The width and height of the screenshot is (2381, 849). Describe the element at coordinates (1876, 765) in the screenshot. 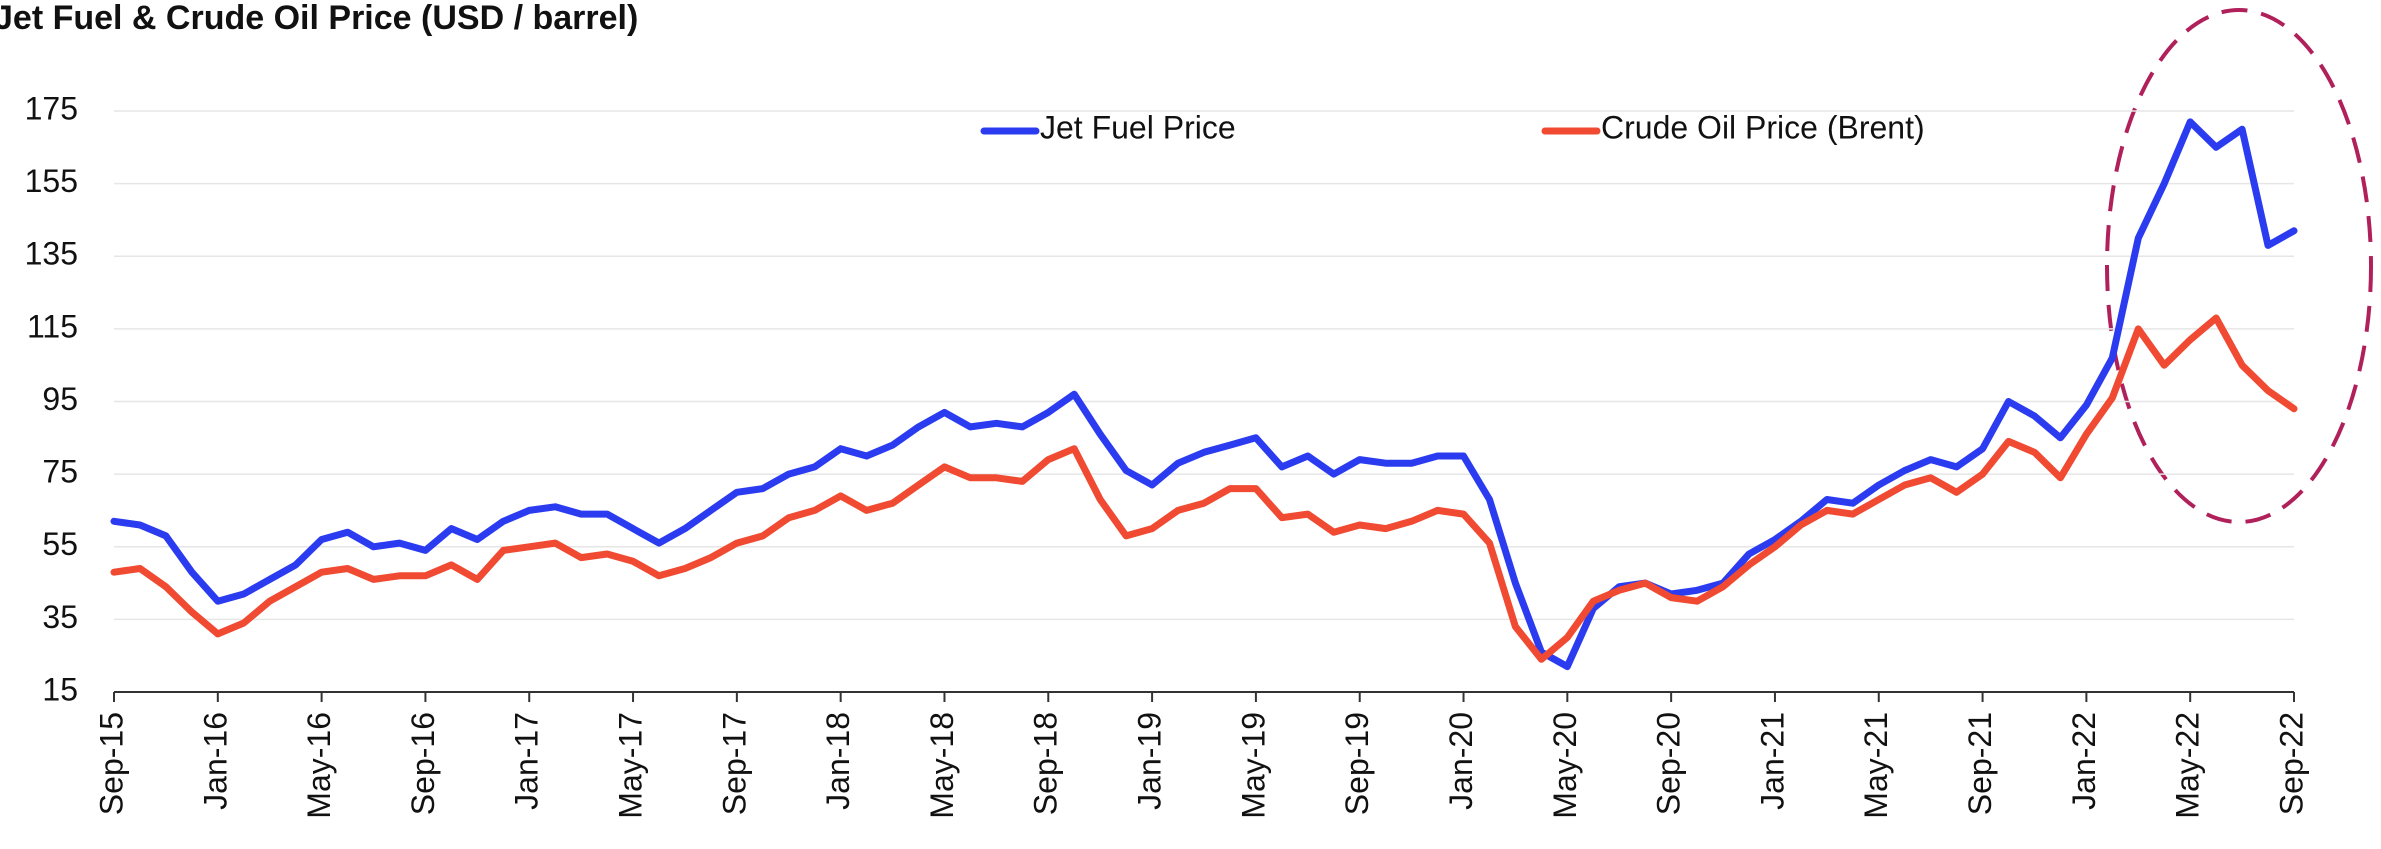

I see `x-tick-label: May-21` at that location.